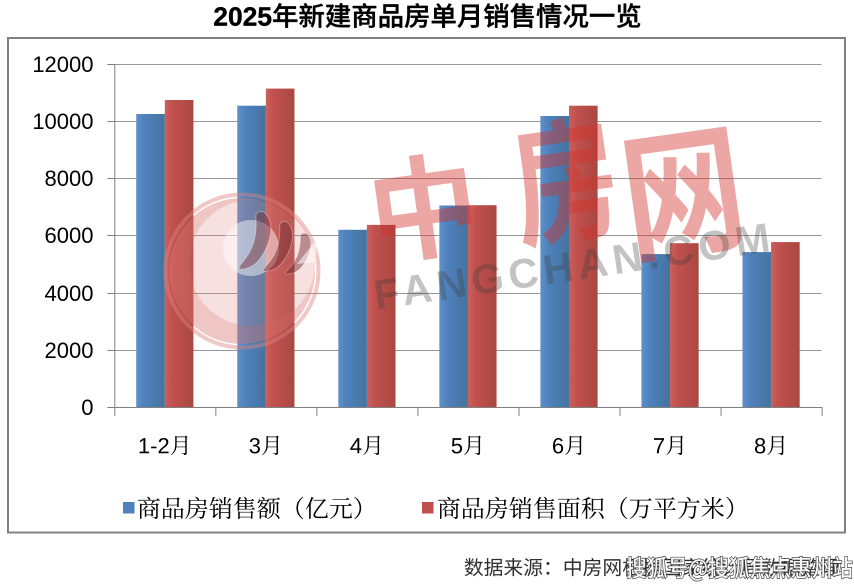 This screenshot has width=854, height=585. What do you see at coordinates (69, 235) in the screenshot?
I see `svg-text: 6000` at bounding box center [69, 235].